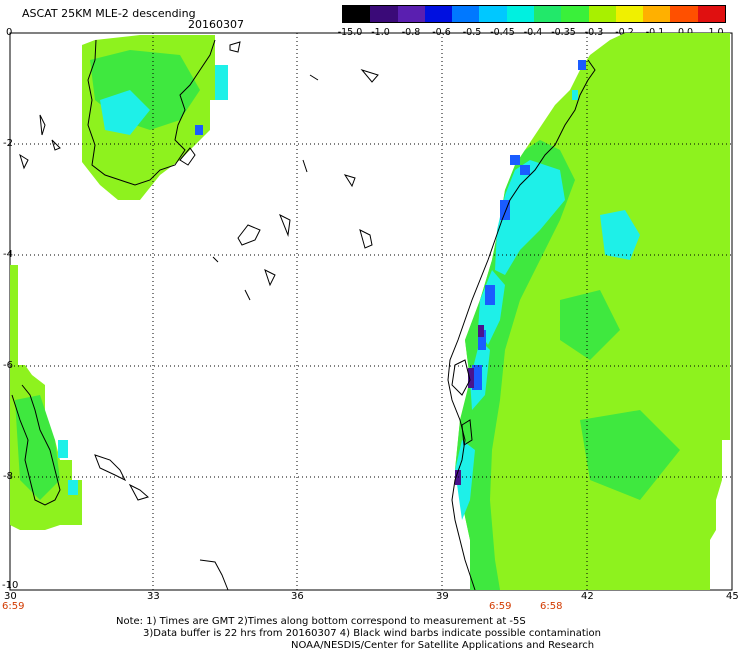 The width and height of the screenshot is (740, 652). What do you see at coordinates (155, 117) in the screenshot?
I see `lake-swath-north` at bounding box center [155, 117].